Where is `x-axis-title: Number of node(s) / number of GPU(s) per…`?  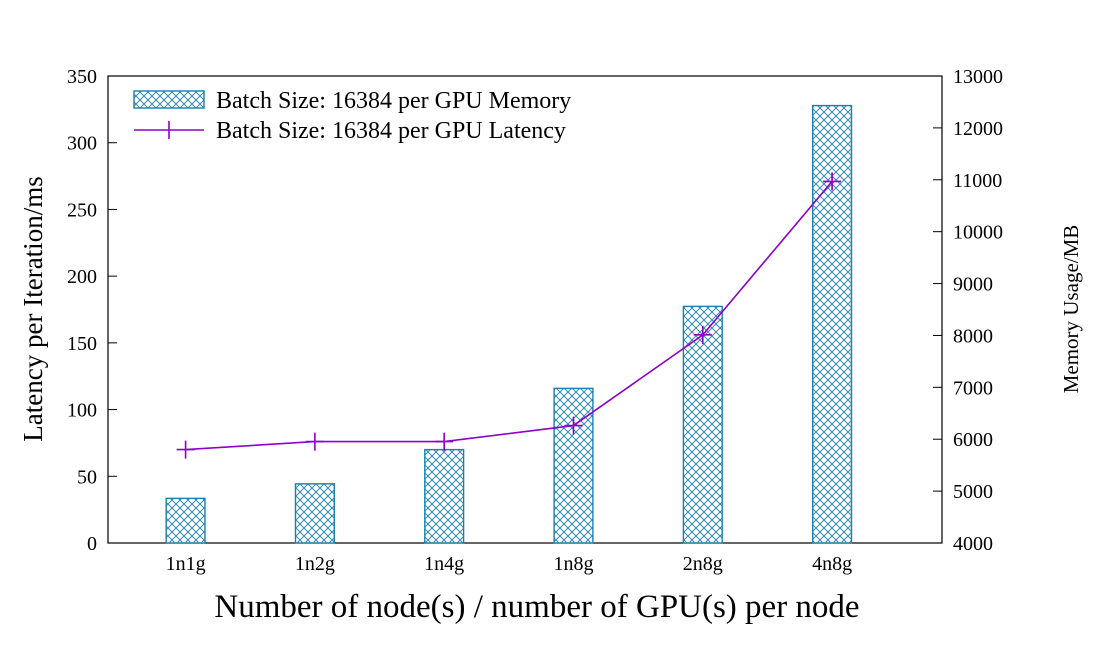 x-axis-title: Number of node(s) / number of GPU(s) per… is located at coordinates (536, 607).